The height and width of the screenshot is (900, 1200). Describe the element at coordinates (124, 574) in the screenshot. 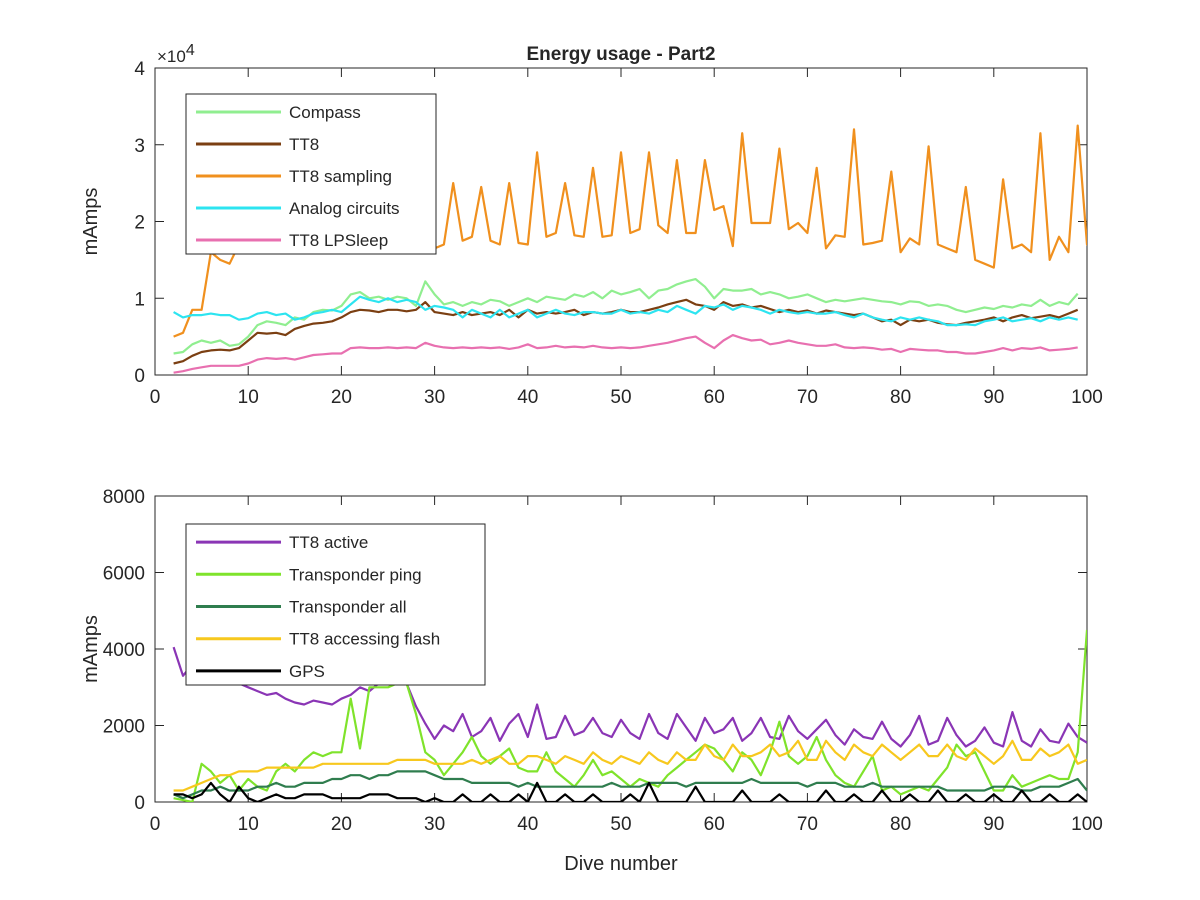

I see `y-tick-label: 6000` at that location.